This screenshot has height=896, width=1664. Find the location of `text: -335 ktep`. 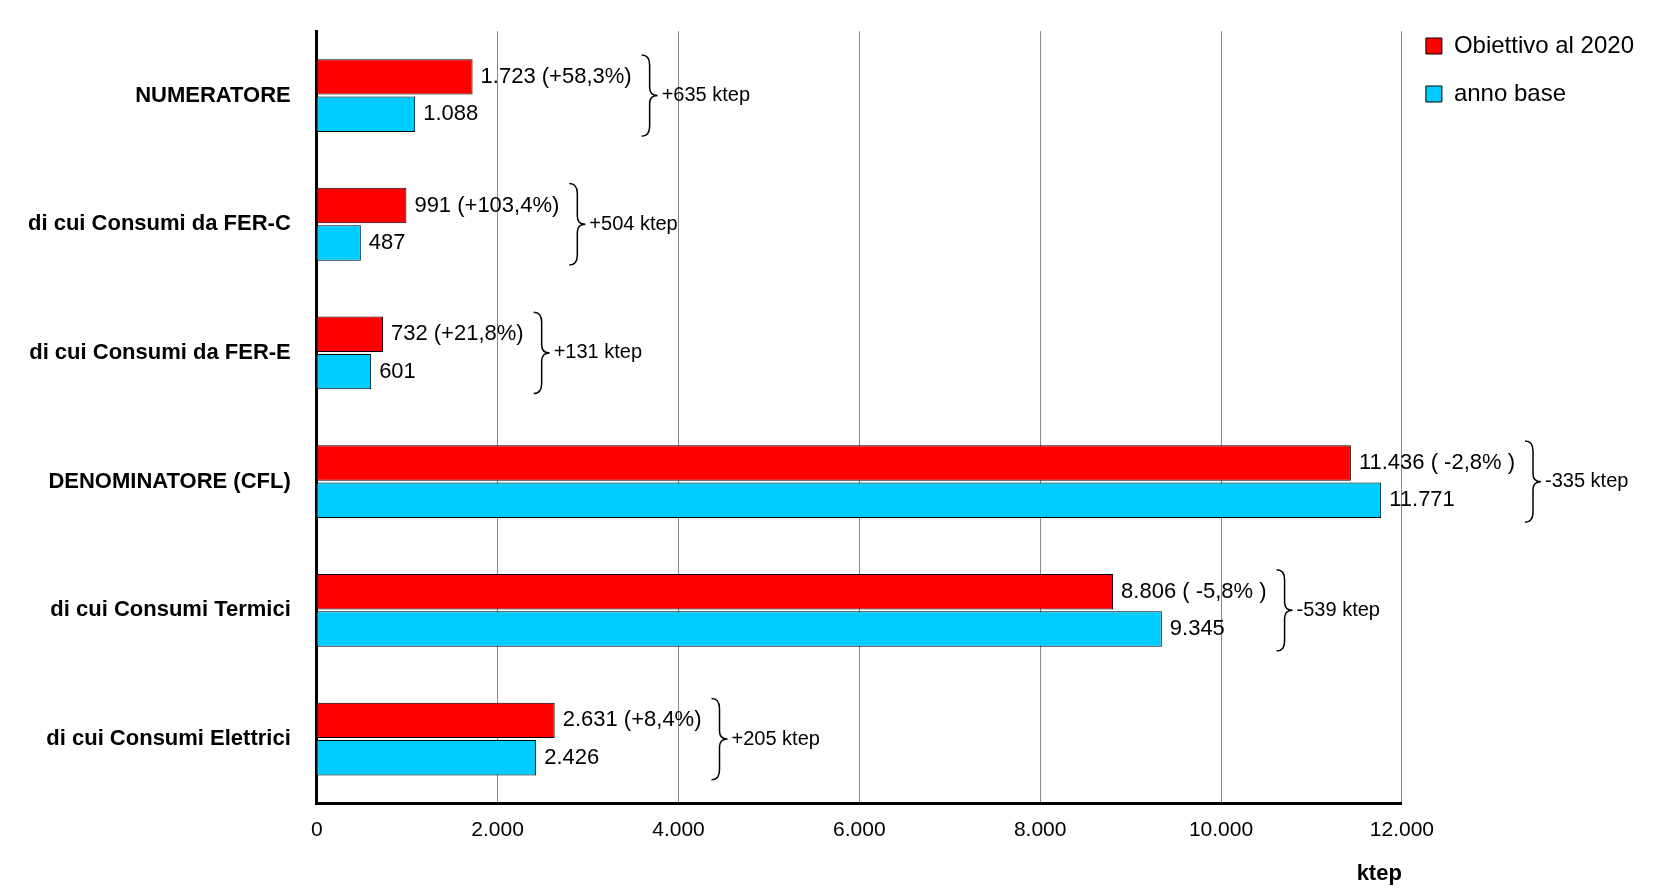

text: -335 ktep is located at coordinates (1587, 480).